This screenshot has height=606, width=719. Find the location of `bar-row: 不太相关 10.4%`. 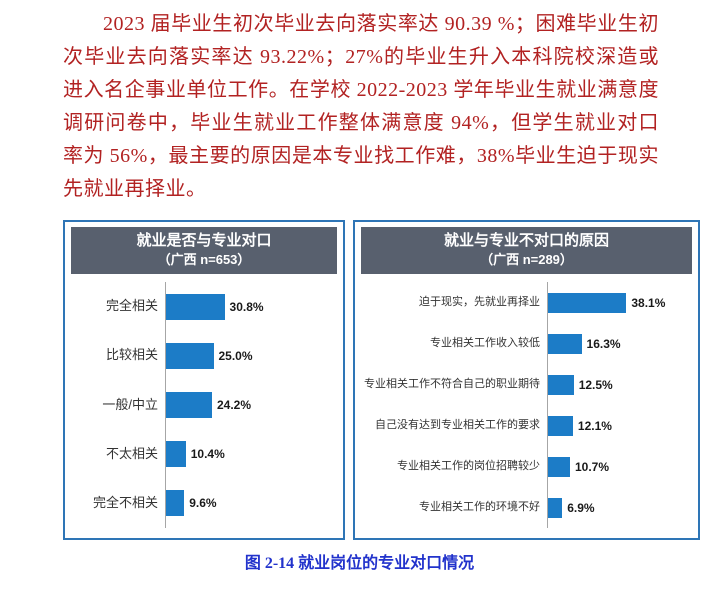

bar-row: 不太相关 10.4% is located at coordinates (203, 454).